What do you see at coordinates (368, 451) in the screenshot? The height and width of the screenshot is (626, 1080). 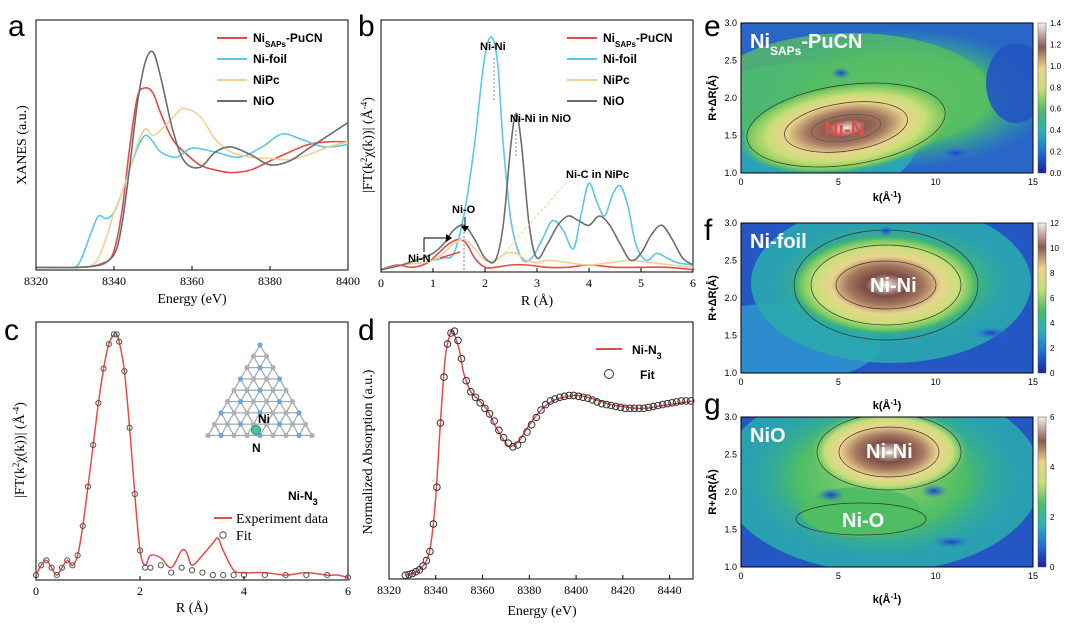 I see `panel-d-ylabel: Normalized Absorption (a.u.)` at bounding box center [368, 451].